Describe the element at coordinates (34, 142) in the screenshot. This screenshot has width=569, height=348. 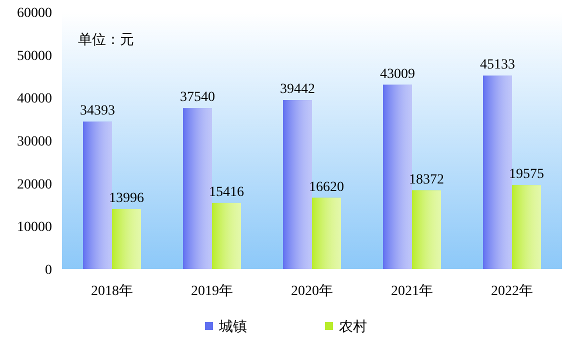
I see `y-tick-label: 30000` at that location.